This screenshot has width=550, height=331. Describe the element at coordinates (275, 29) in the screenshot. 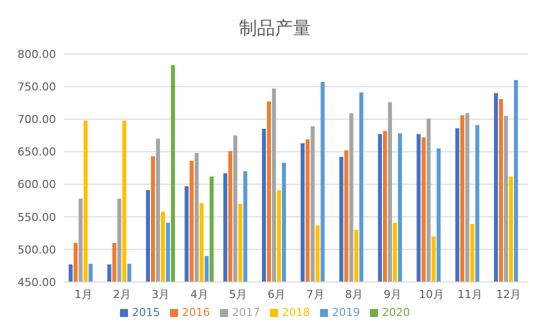

I see `chart-title: 制品产量` at that location.